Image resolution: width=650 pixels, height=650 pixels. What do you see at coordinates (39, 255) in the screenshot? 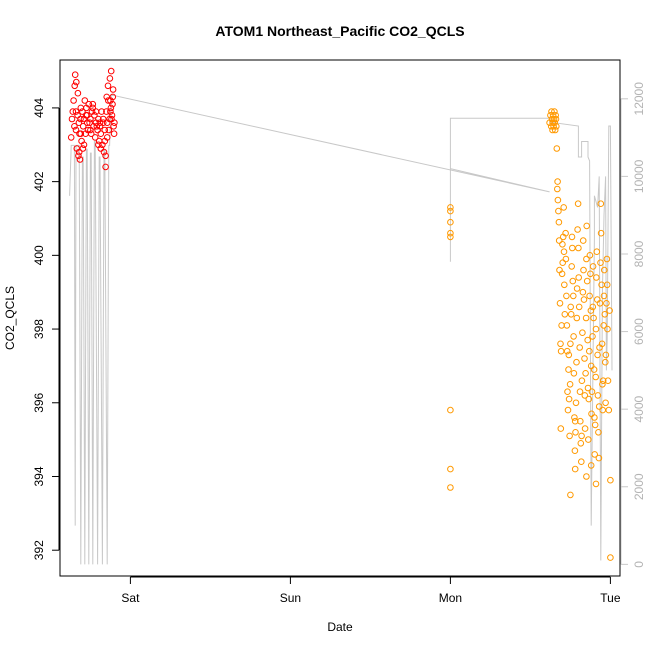
I see `y-tick-label: 400` at bounding box center [39, 255].